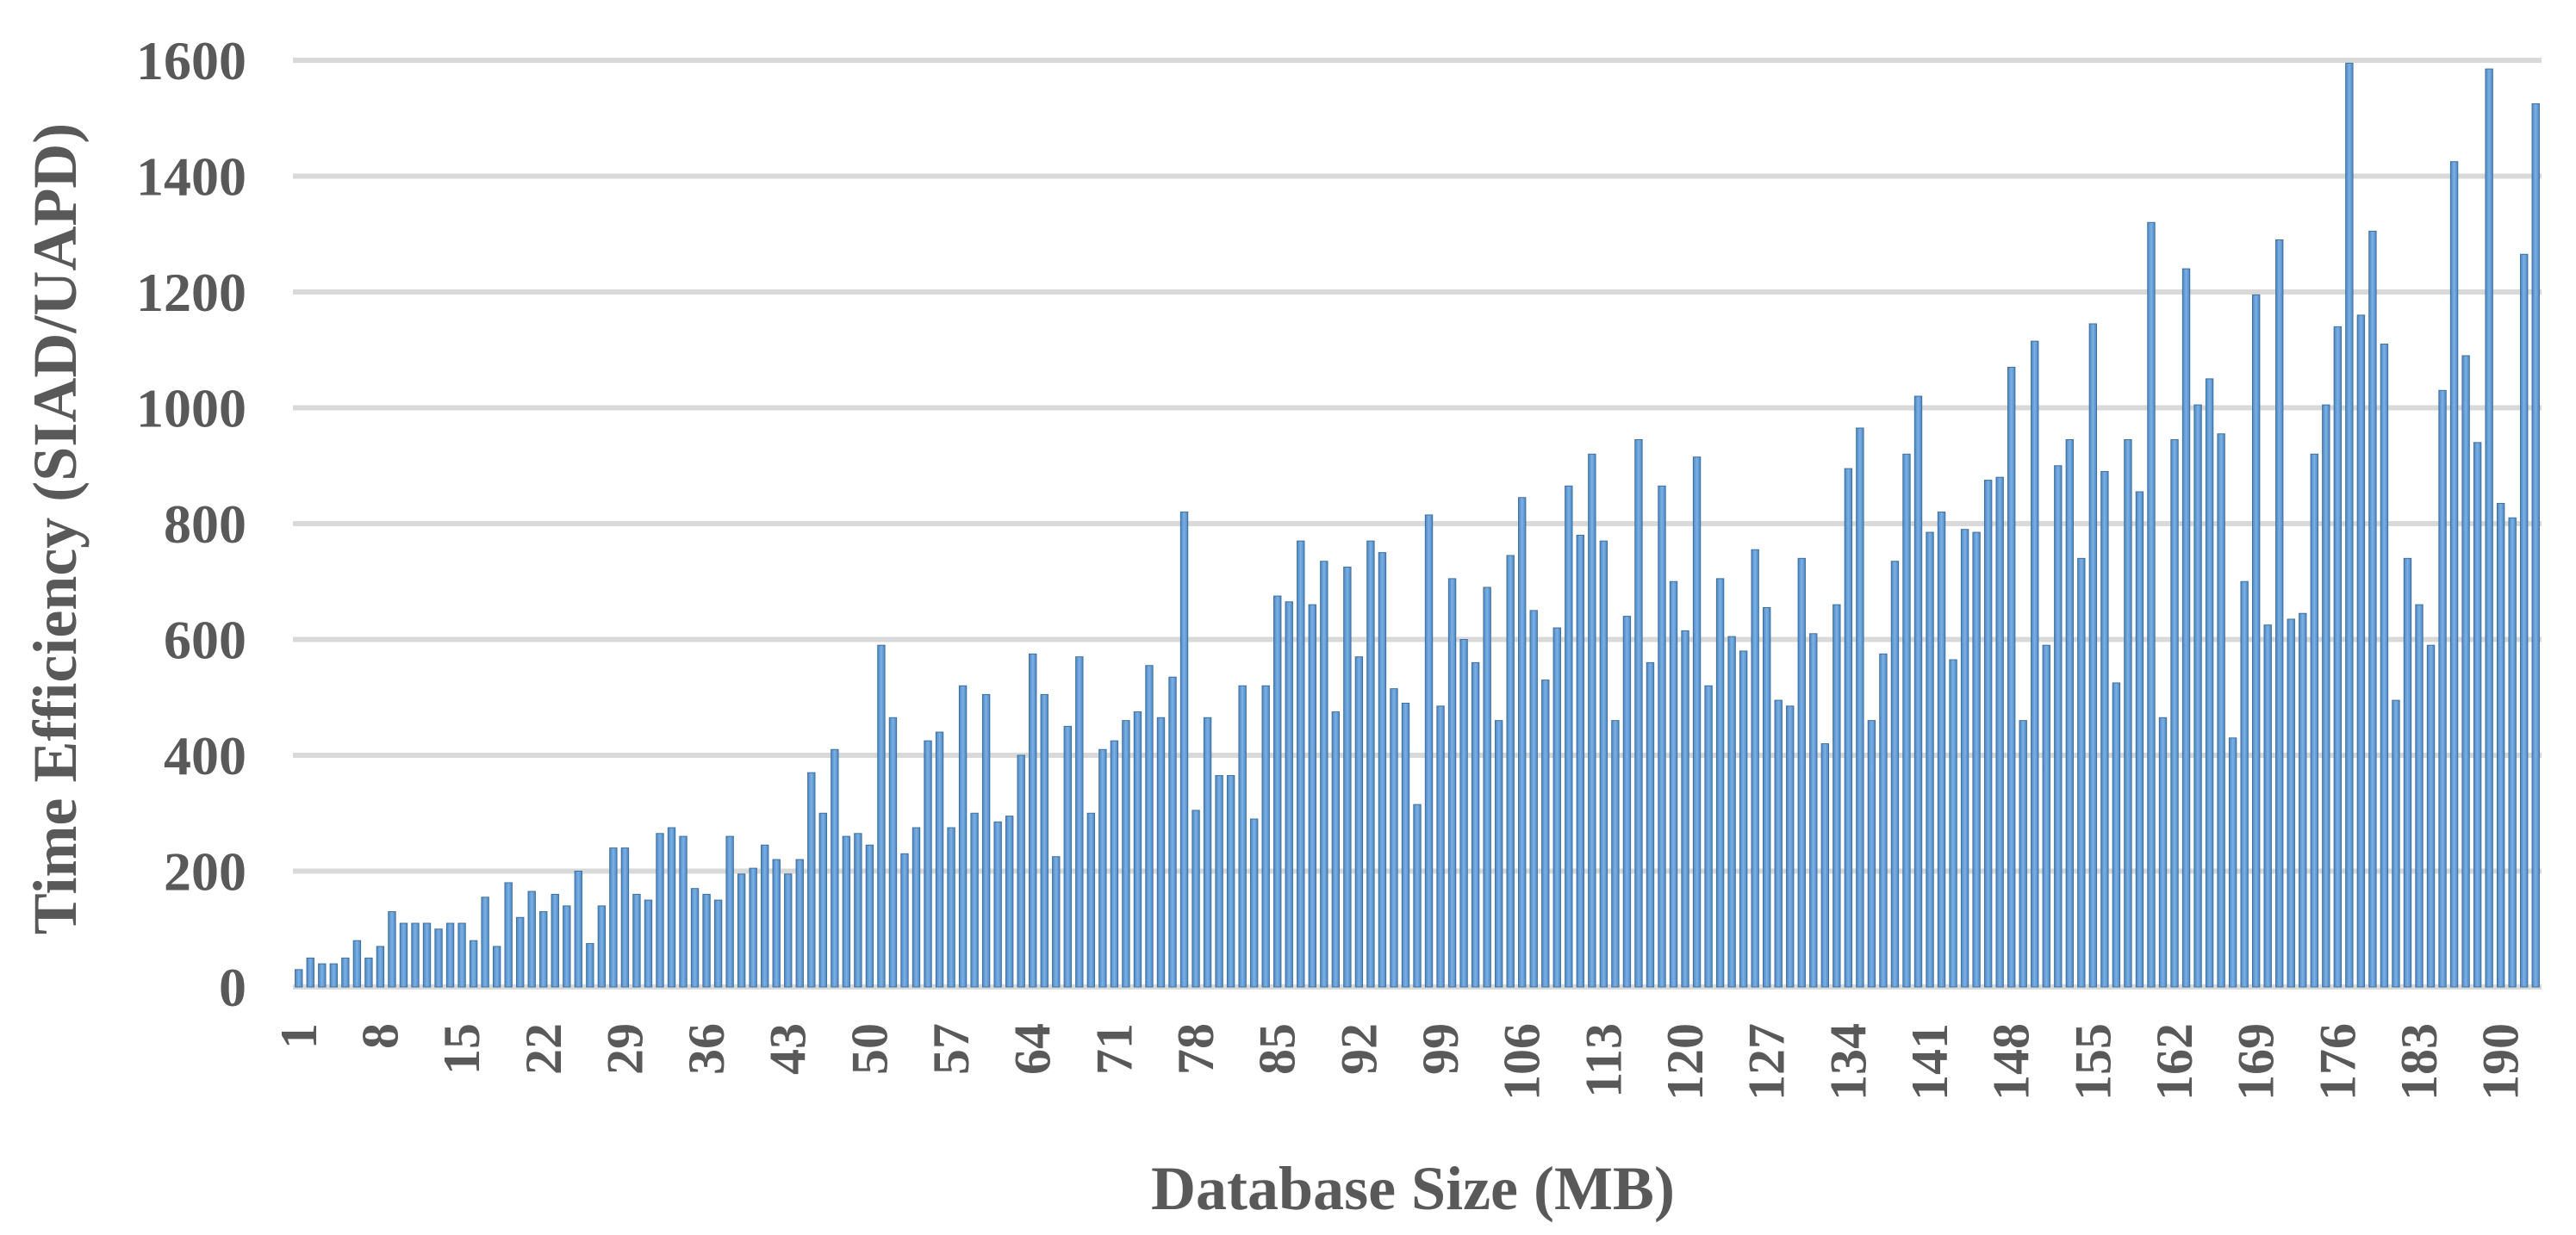 The height and width of the screenshot is (1235, 2576). Describe the element at coordinates (1441, 1049) in the screenshot. I see `x-tick-label: 99` at that location.